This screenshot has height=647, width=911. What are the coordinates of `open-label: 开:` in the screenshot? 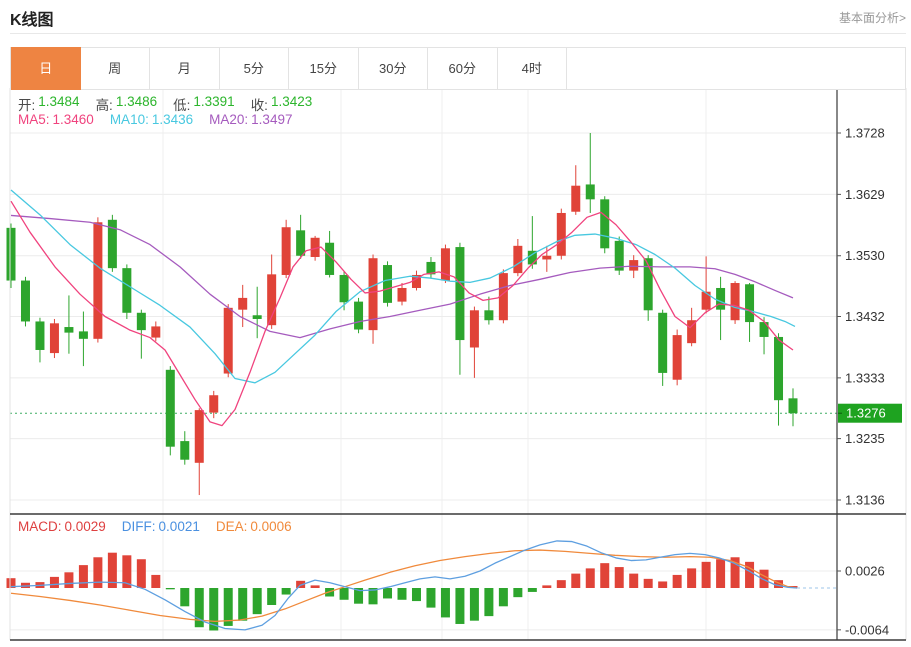 It's located at (27, 105).